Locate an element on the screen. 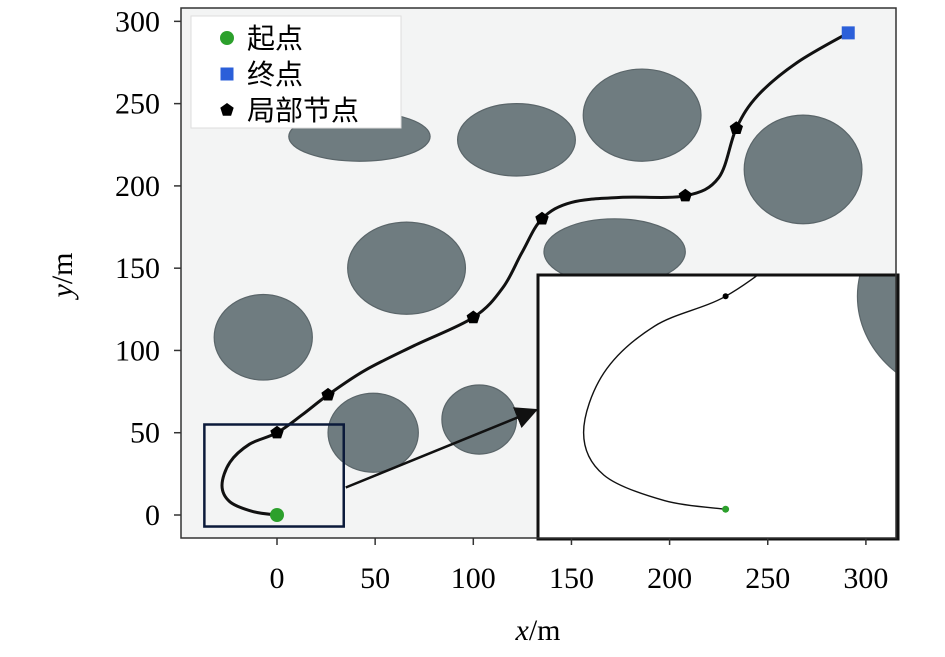 Image resolution: width=945 pixels, height=657 pixels. legend-label-start: 起点 is located at coordinates (275, 38).